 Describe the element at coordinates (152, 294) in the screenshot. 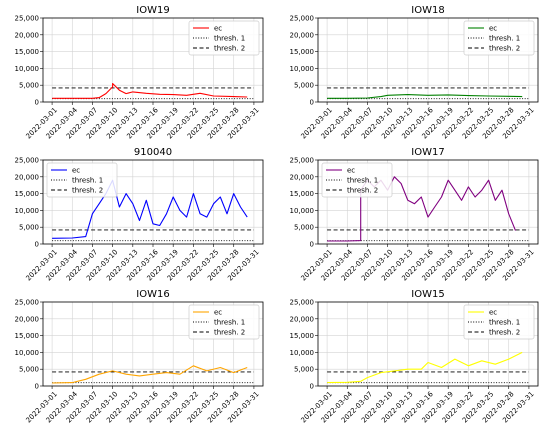

I see `chart-title: IOW16` at that location.